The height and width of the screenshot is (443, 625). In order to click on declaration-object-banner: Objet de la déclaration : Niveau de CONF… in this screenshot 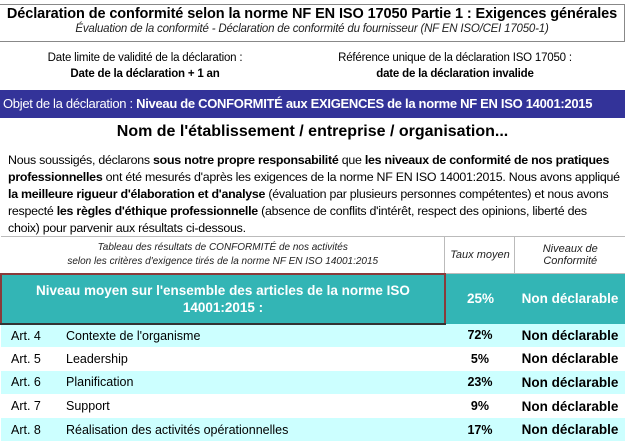, I will do `click(312, 104)`.